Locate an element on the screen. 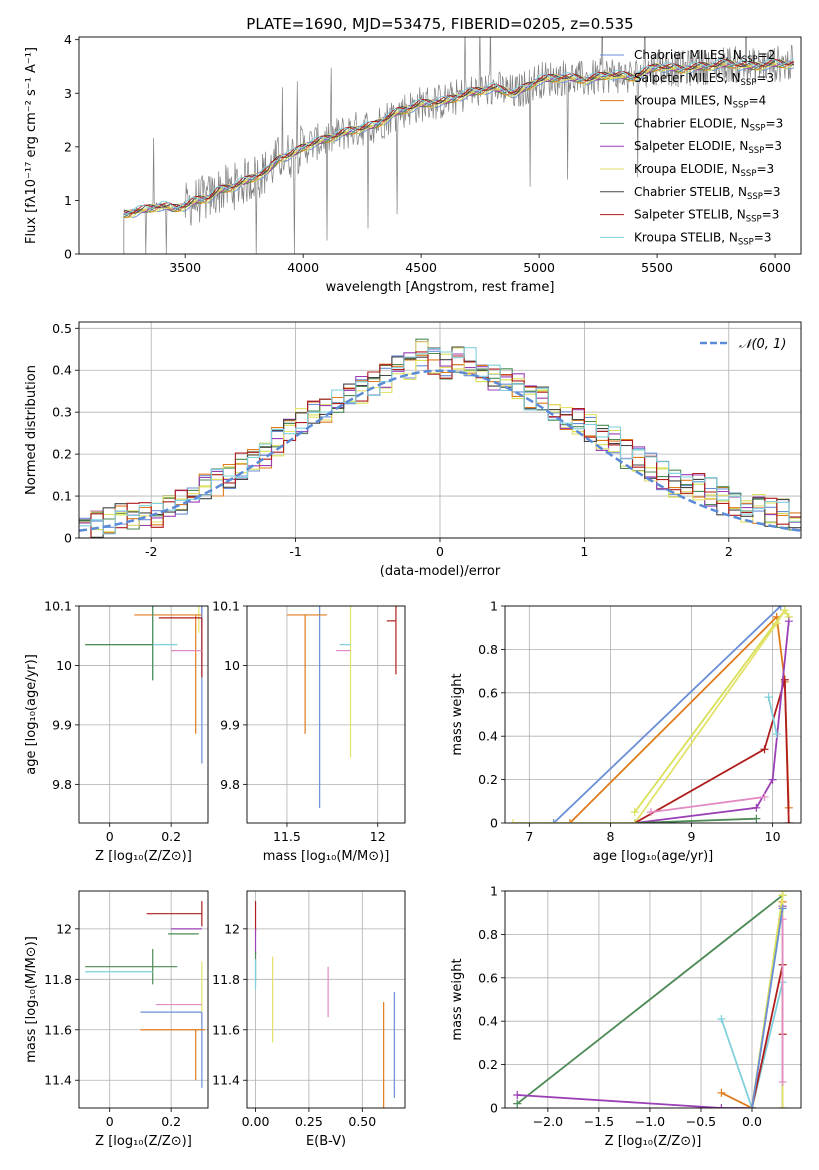  plot-area-weight_vs_age is located at coordinates (651, 714).